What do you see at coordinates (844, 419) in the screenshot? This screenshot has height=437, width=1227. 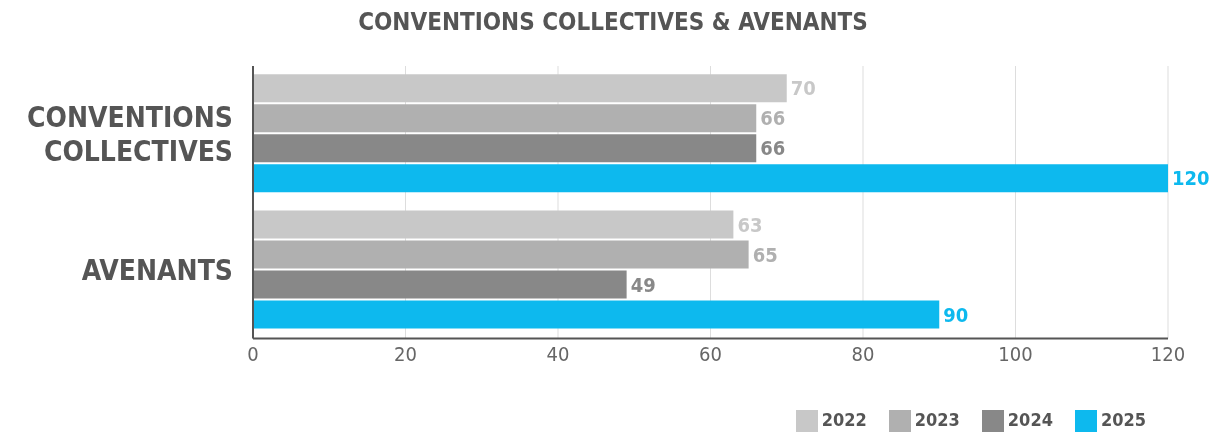 I see `legend-label: 2022` at bounding box center [844, 419].